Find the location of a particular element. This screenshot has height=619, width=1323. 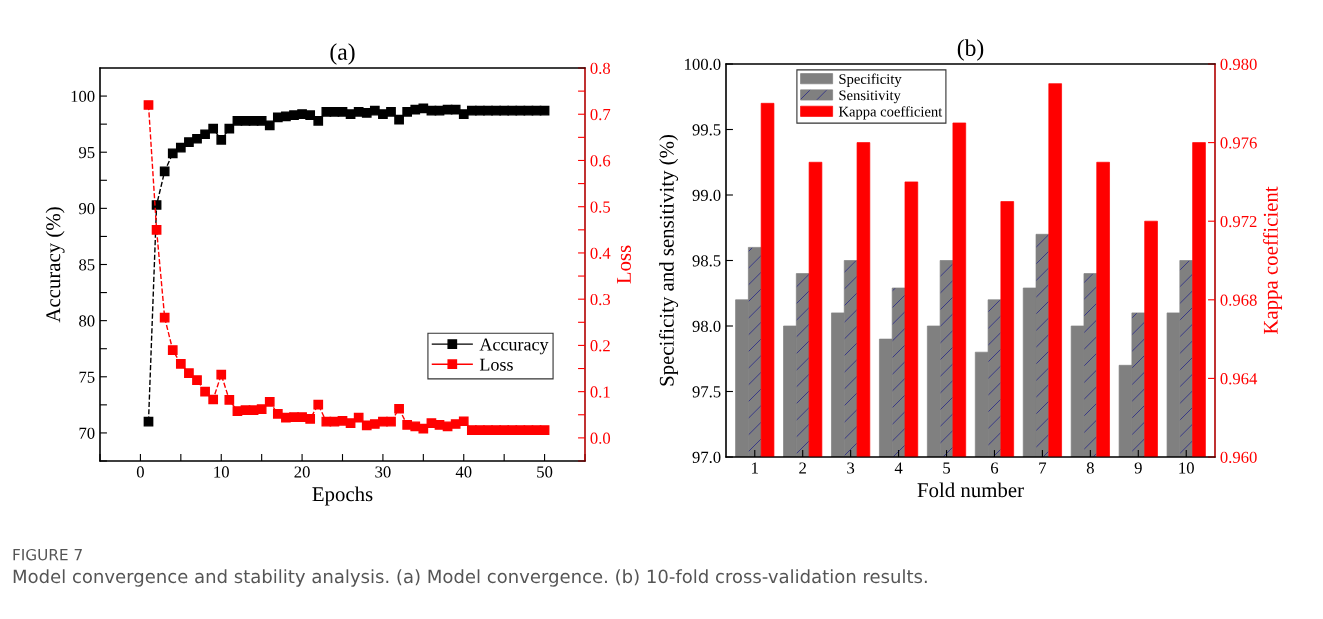

x-tick-label: 6 is located at coordinates (995, 468).